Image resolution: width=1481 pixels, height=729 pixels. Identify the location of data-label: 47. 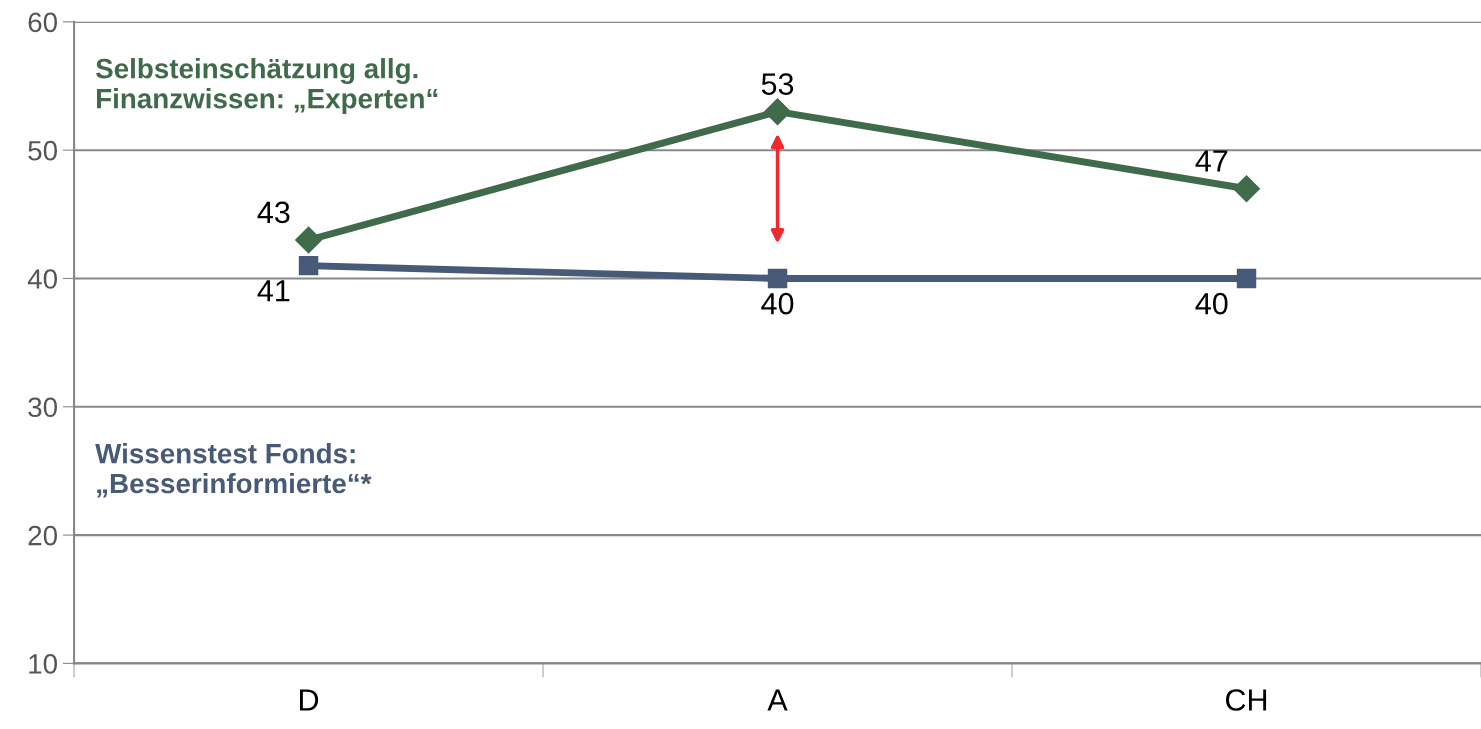
(1211, 161).